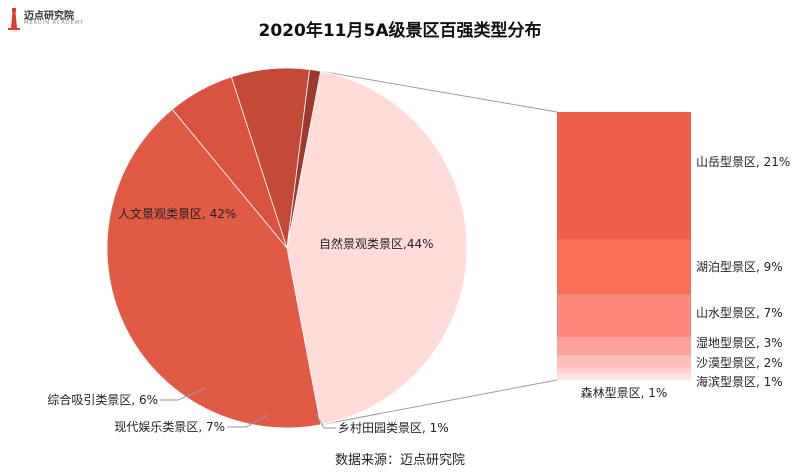 The width and height of the screenshot is (800, 474). What do you see at coordinates (739, 266) in the screenshot?
I see `bar-label-2: 湖泊型景区, 9%` at bounding box center [739, 266].